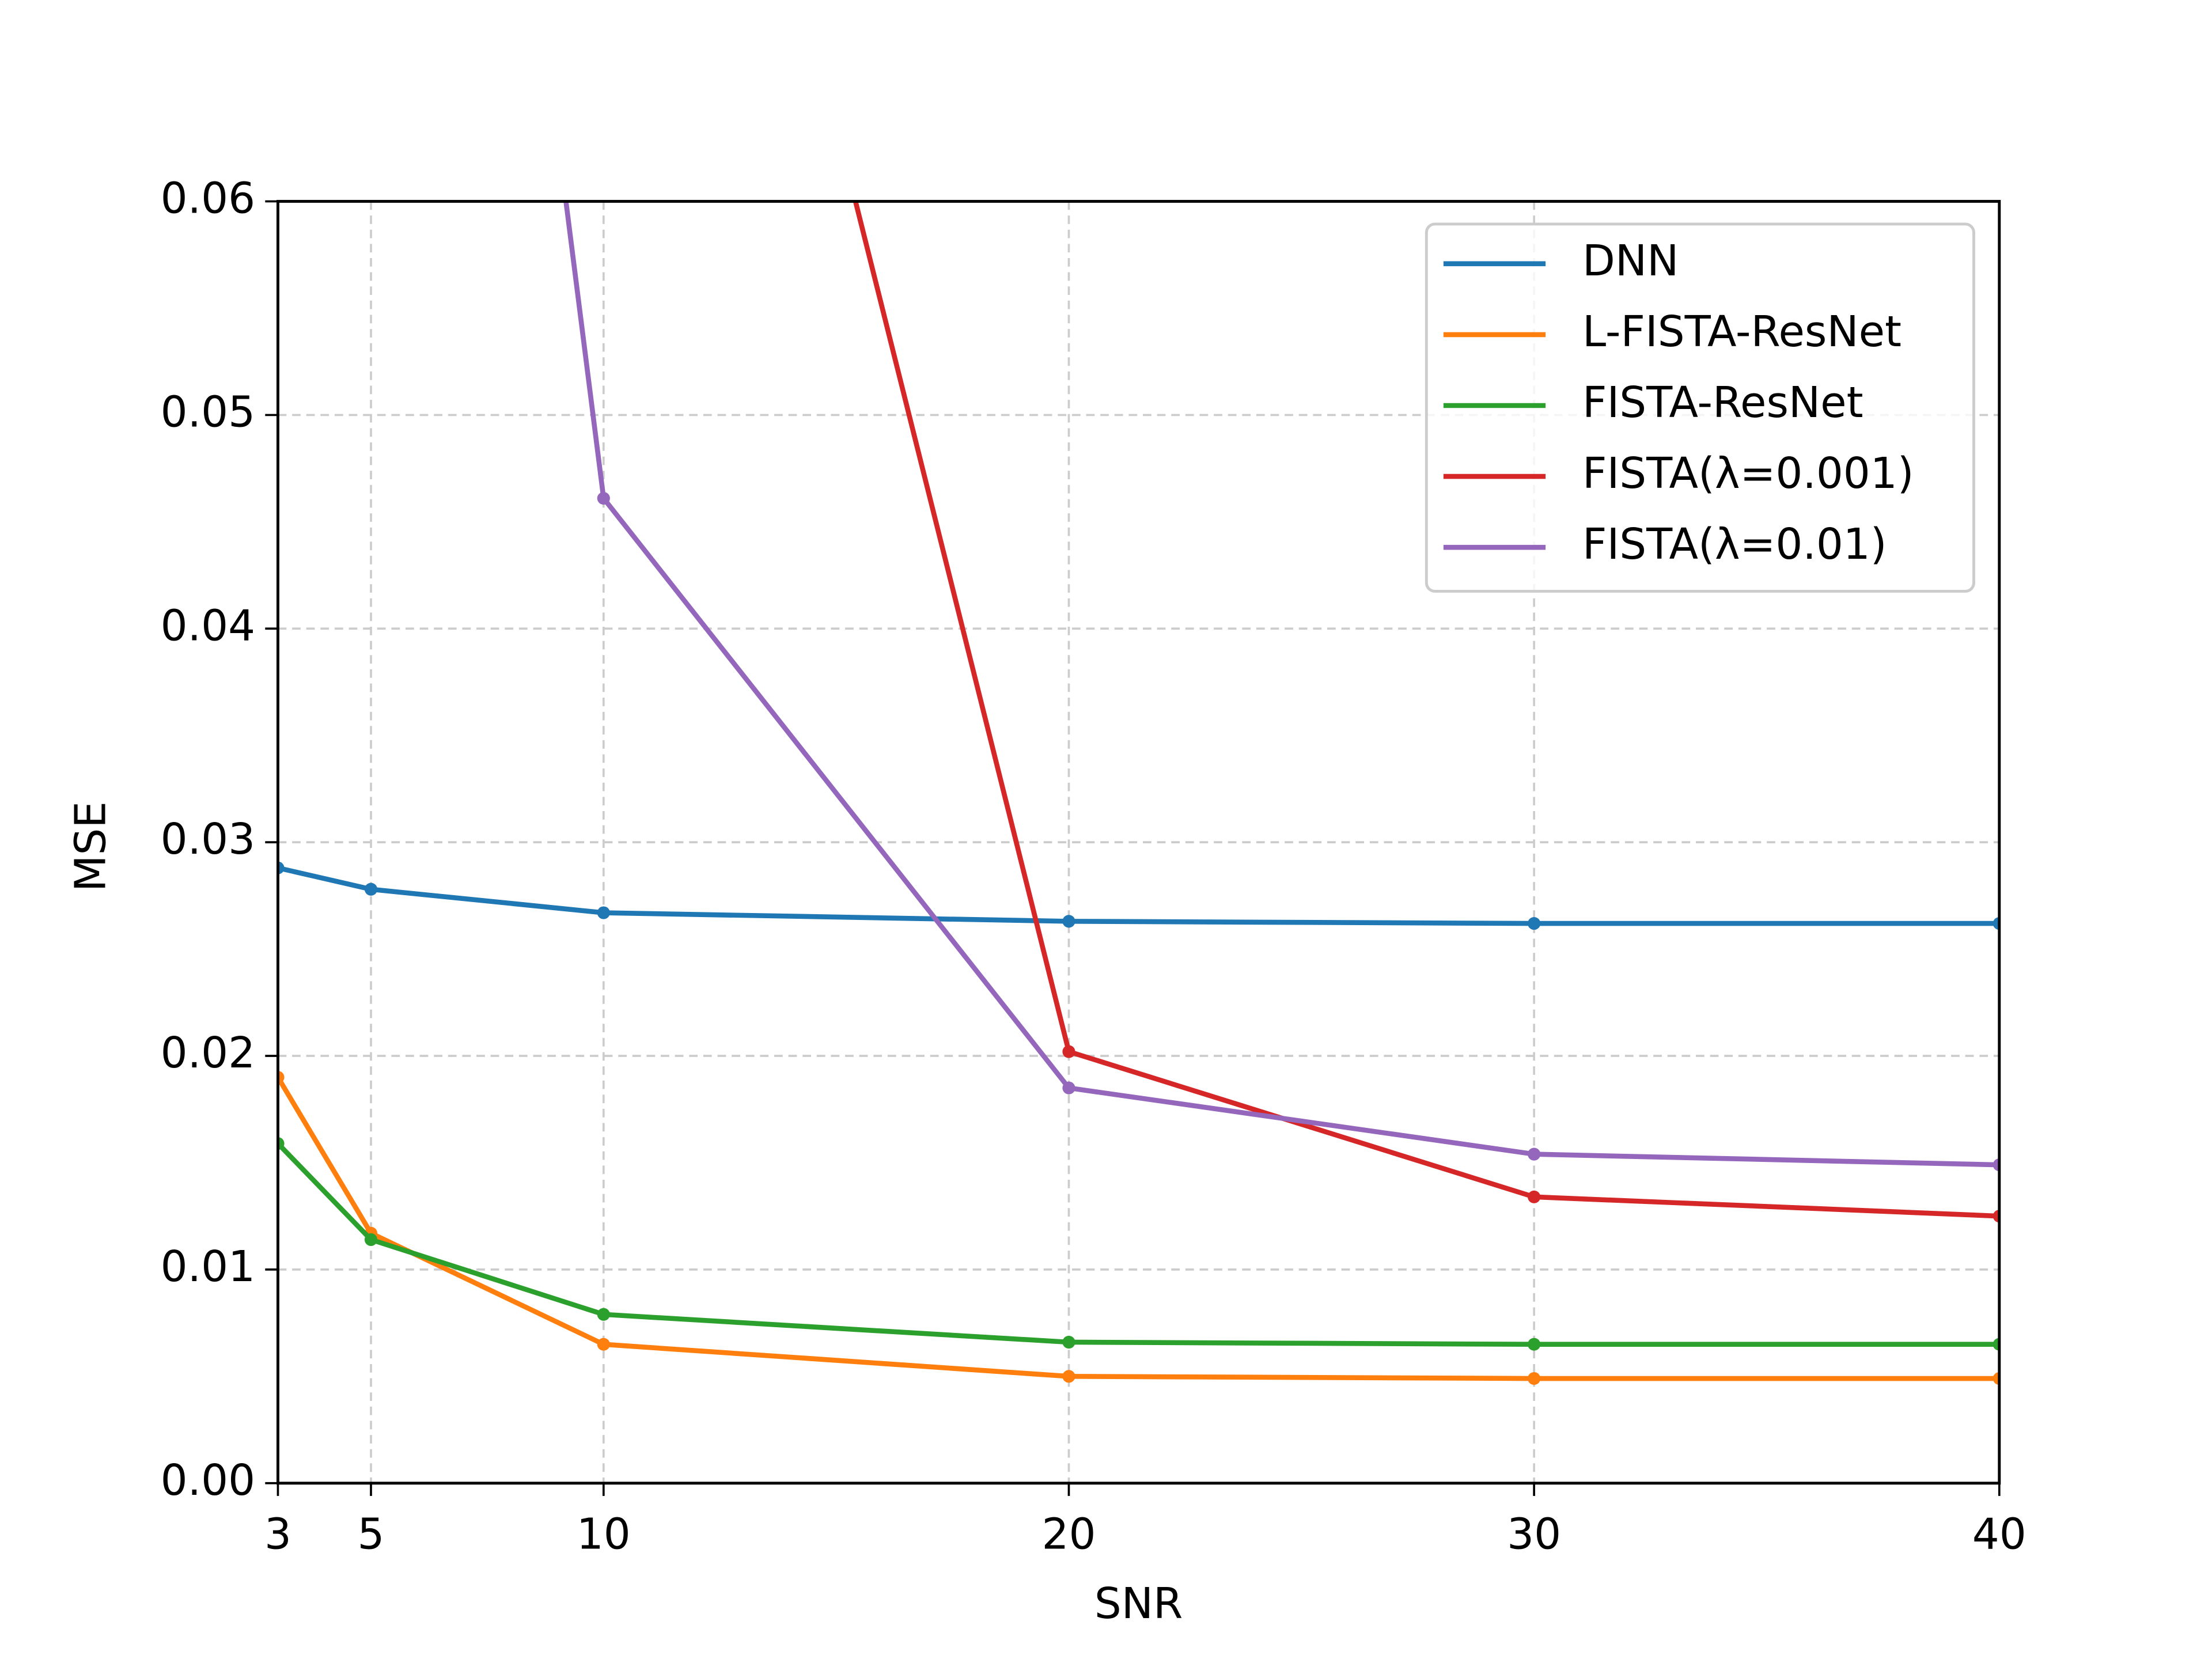 The image size is (2212, 1659). What do you see at coordinates (208, 199) in the screenshot?
I see `y-tick-label: 0.06` at bounding box center [208, 199].